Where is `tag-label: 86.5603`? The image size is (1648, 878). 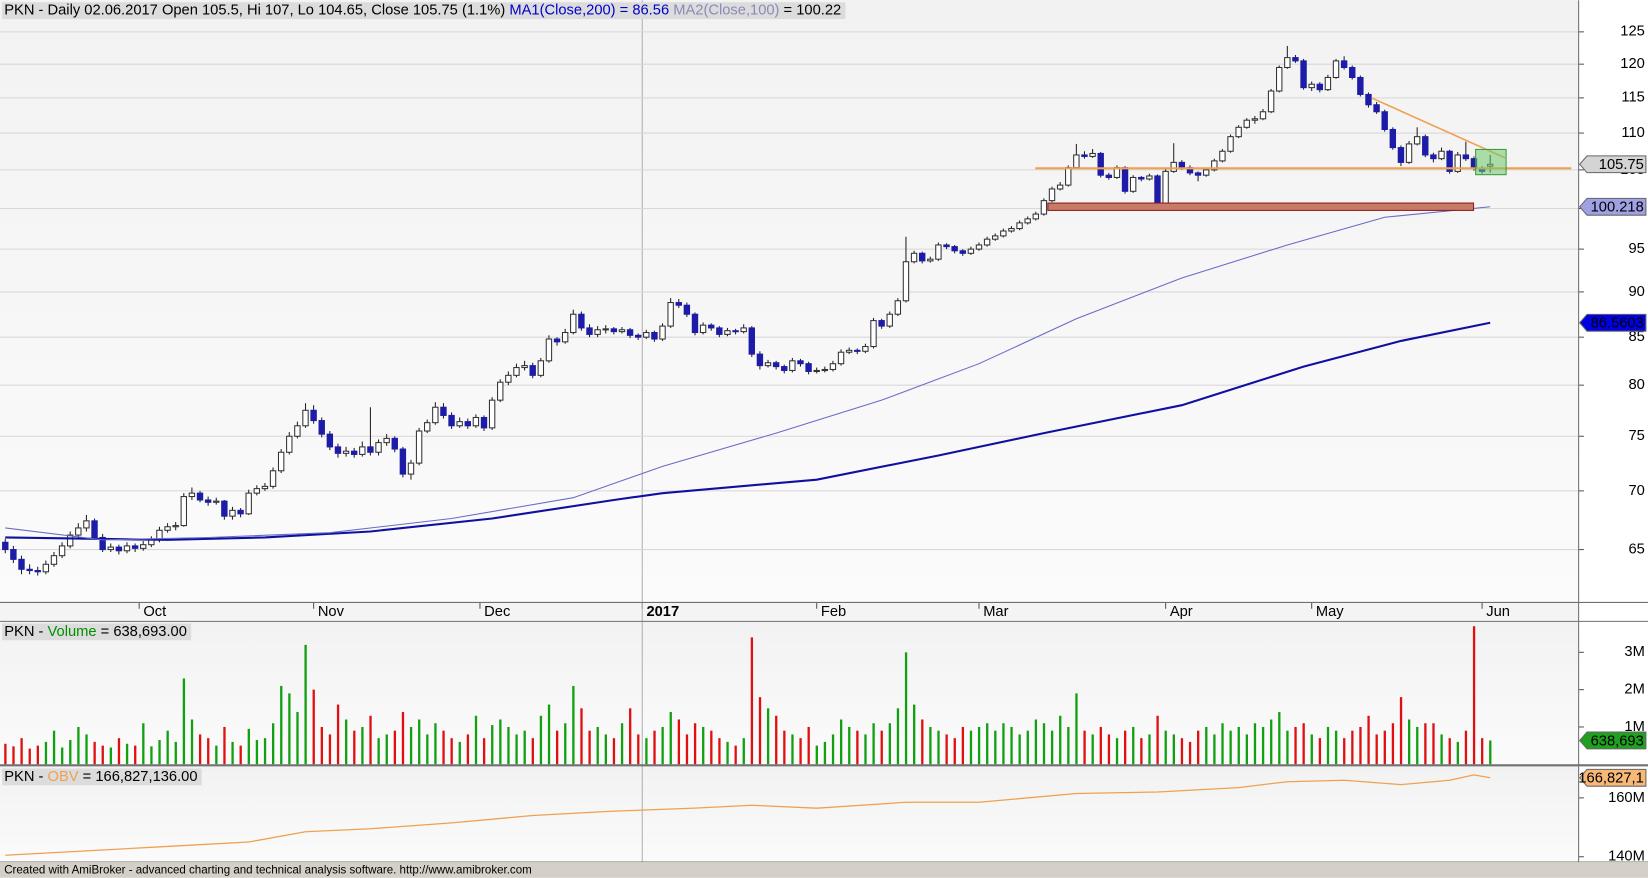
tag-label: 86.5603 is located at coordinates (1617, 324).